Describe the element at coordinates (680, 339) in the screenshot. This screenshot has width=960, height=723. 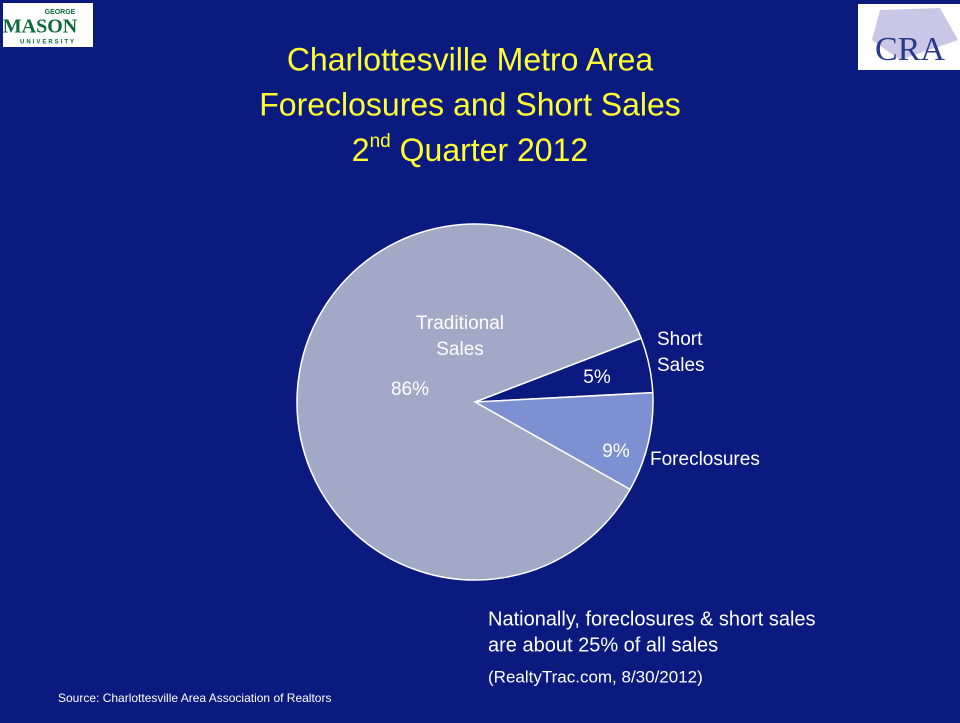
I see `category-label-line: Short` at that location.